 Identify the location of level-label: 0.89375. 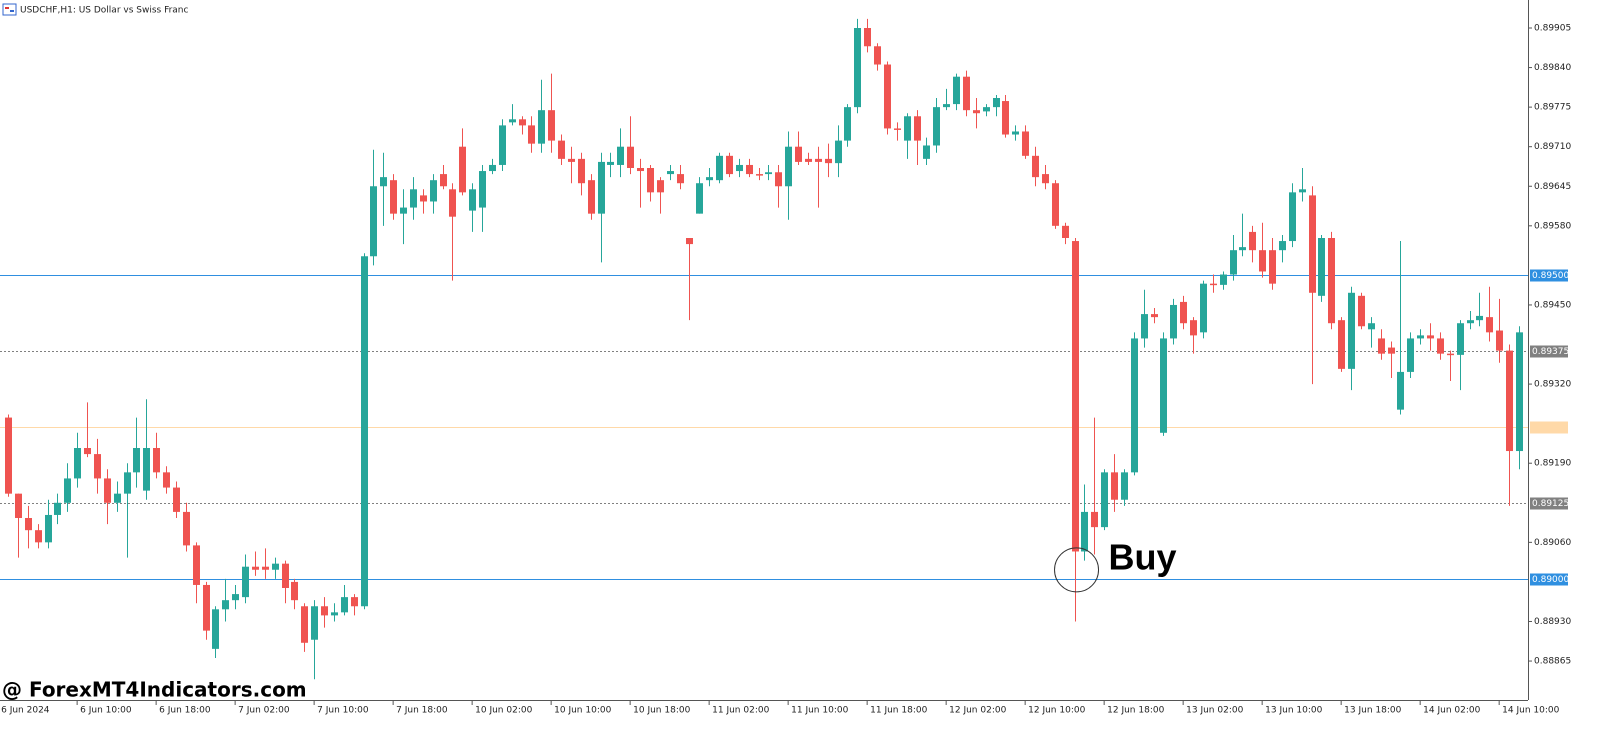
(1550, 352).